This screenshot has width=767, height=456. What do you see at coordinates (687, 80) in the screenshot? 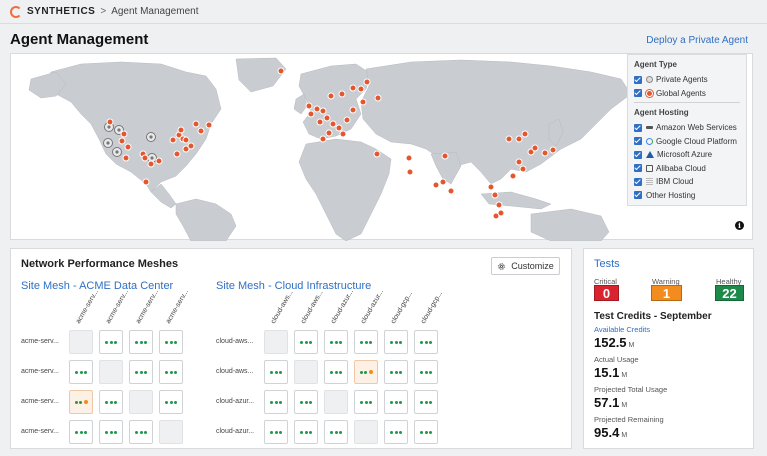
I see `filter-private-agents: Private Agents` at bounding box center [687, 80].